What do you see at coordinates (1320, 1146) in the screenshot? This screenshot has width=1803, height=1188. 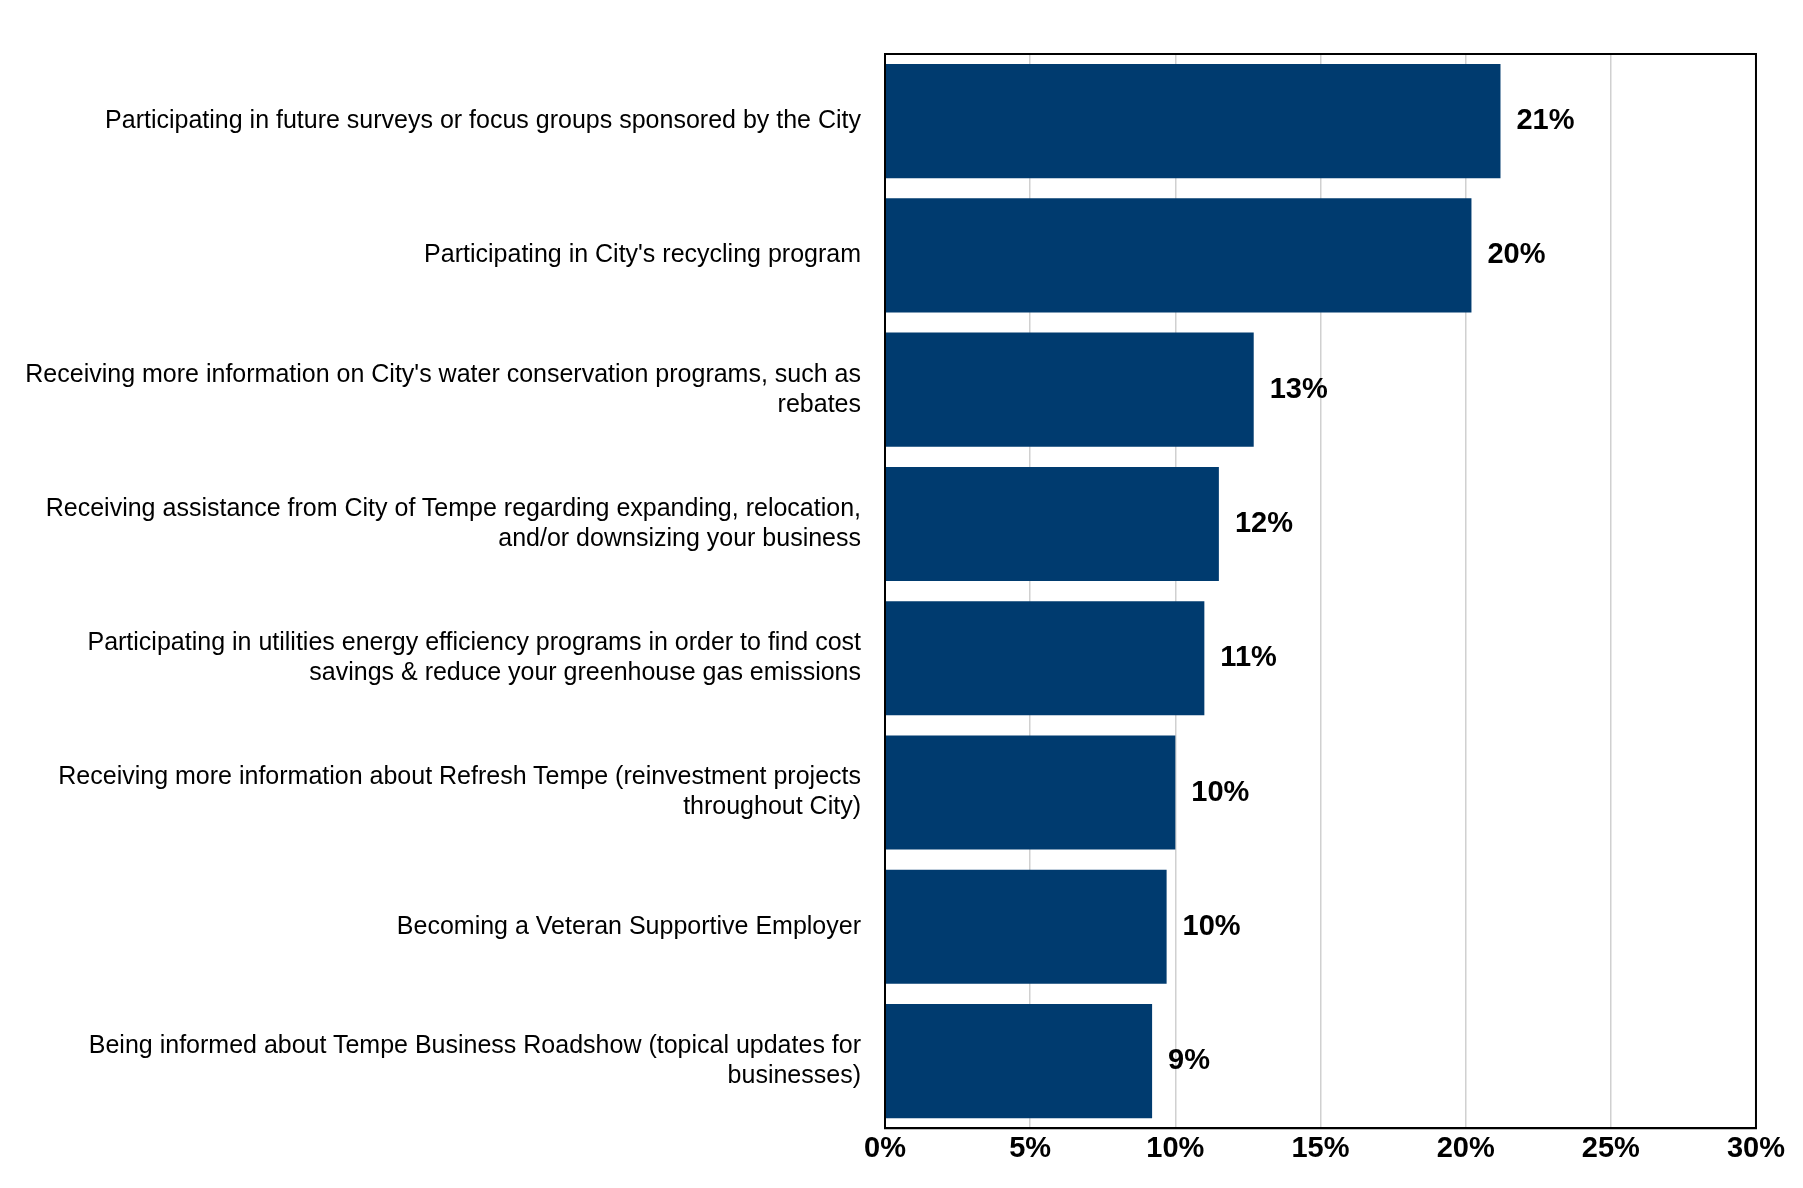 I see `x-tick-label: 15%` at bounding box center [1320, 1146].